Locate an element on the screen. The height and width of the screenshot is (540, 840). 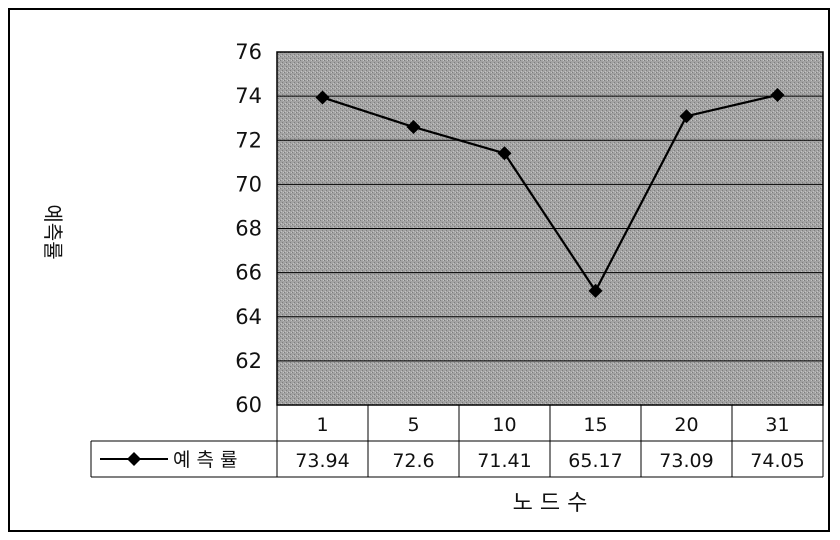
y-tick-label: 66 is located at coordinates (248, 273).